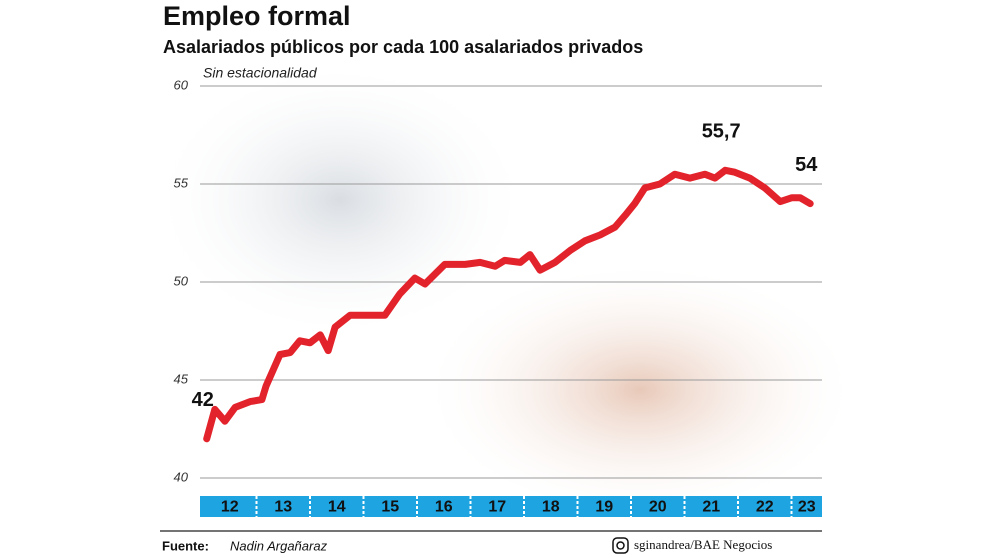  I want to click on y-tick-label: 50, so click(181, 280).